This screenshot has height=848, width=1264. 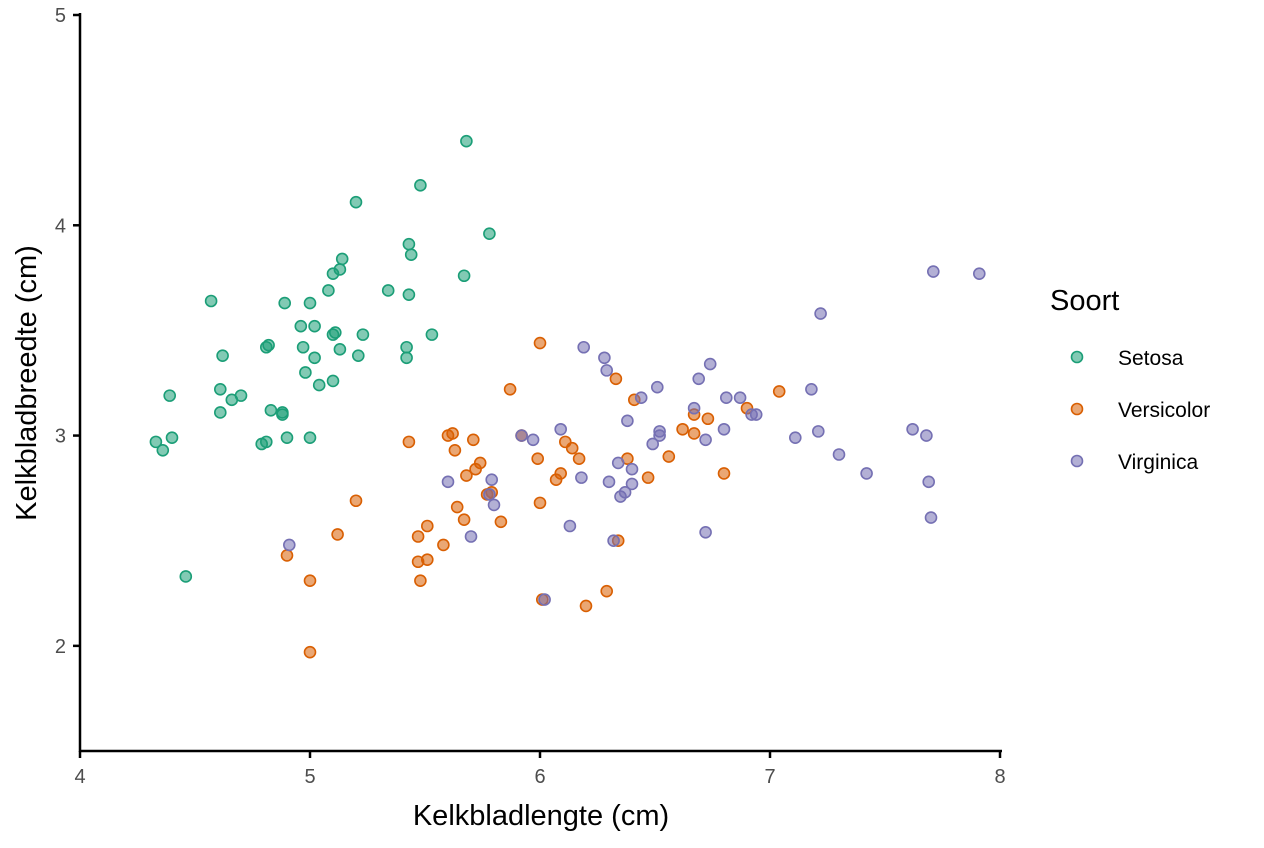 What do you see at coordinates (60, 16) in the screenshot?
I see `y-tick-label: 5` at bounding box center [60, 16].